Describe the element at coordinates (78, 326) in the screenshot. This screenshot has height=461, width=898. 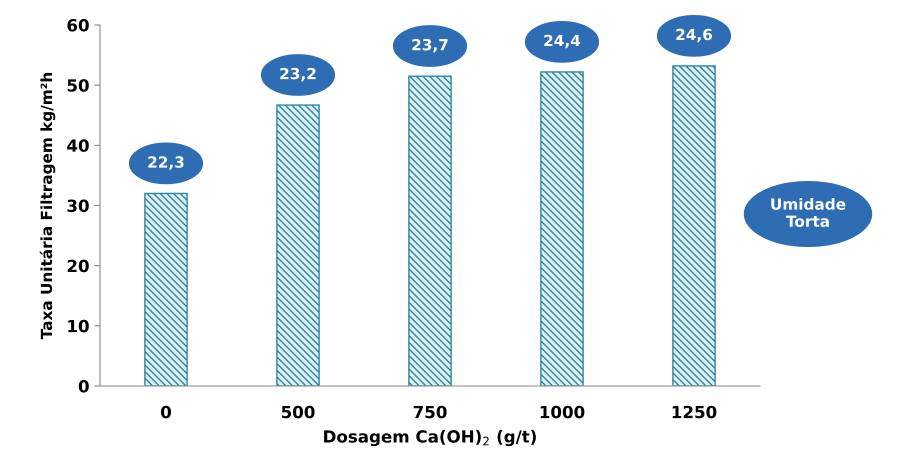
I see `y-tick-label: 10` at that location.